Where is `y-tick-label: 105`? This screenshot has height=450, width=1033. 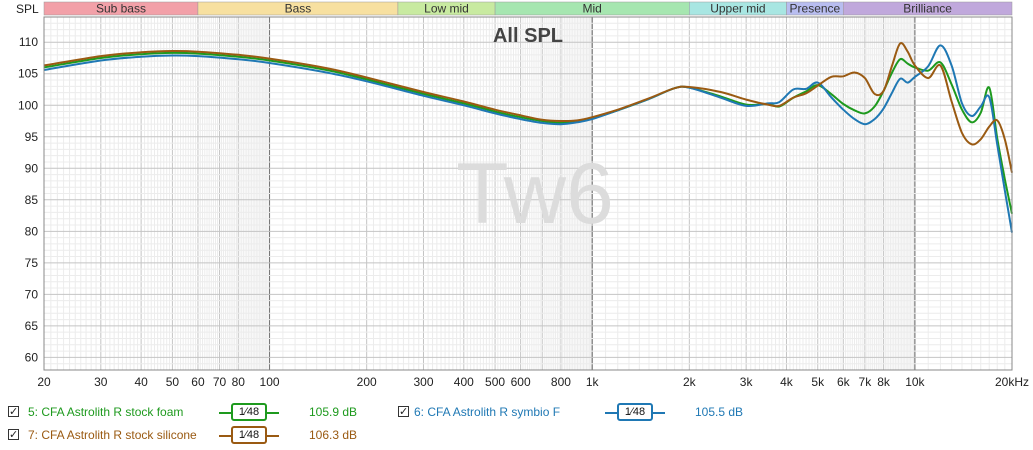 y-tick-label: 105 is located at coordinates (28, 74).